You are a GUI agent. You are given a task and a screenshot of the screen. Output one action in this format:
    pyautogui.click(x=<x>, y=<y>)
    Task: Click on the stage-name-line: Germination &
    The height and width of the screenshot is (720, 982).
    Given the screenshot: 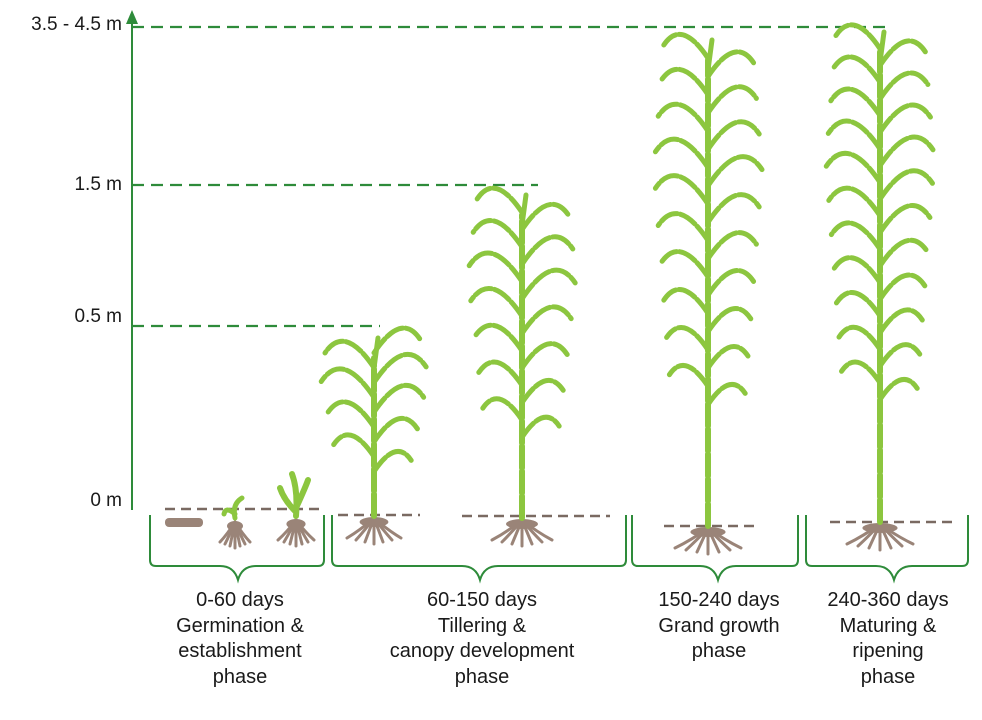 What is the action you would take?
    pyautogui.click(x=240, y=625)
    